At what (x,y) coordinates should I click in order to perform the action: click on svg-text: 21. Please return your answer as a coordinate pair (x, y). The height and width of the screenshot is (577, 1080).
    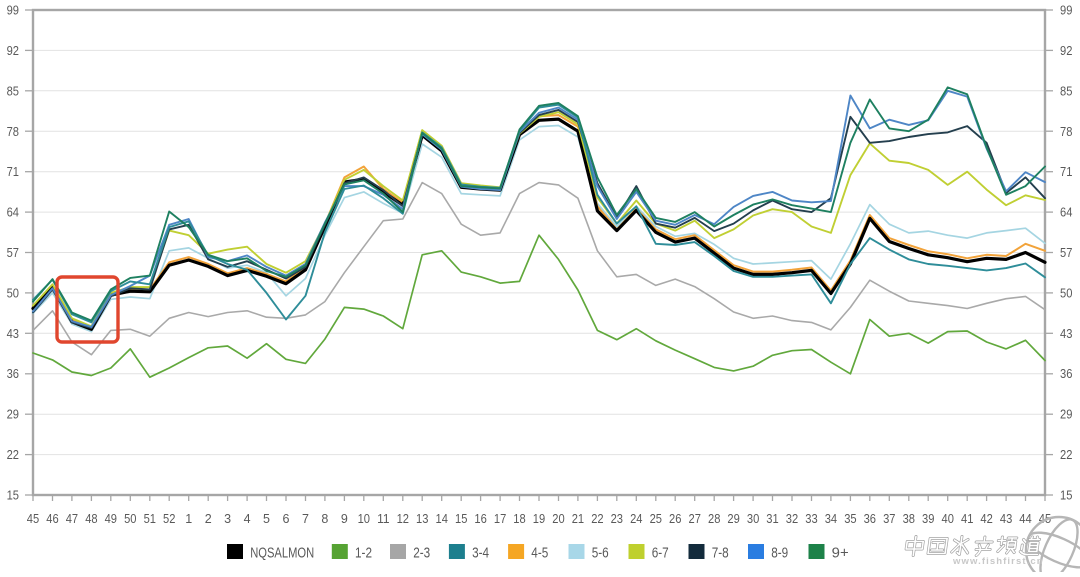
    Looking at the image, I should click on (578, 519).